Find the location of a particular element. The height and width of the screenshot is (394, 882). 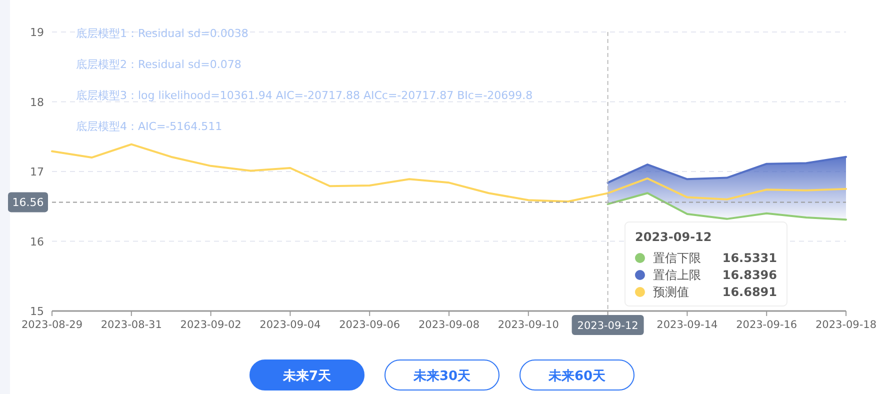

ref-line-label: 16.56 is located at coordinates (28, 203).